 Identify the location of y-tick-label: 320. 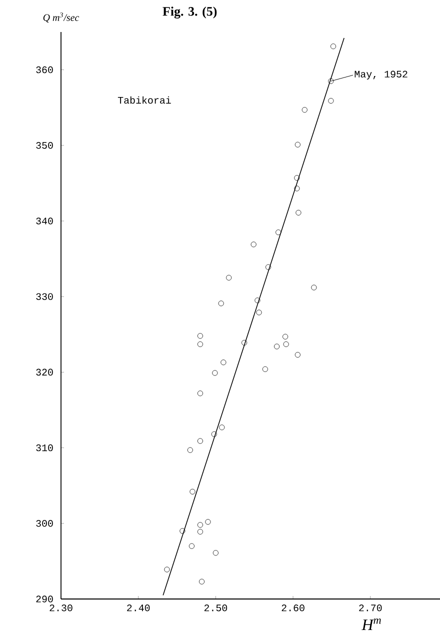
(44, 372).